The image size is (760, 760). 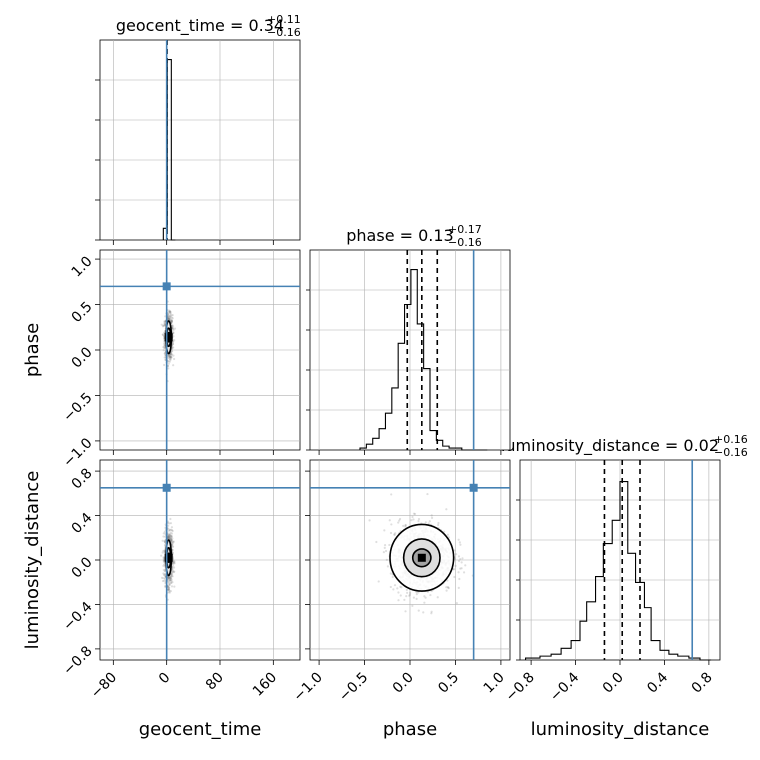 I want to click on y-tick-label: −0.4, so click(x=77, y=616).